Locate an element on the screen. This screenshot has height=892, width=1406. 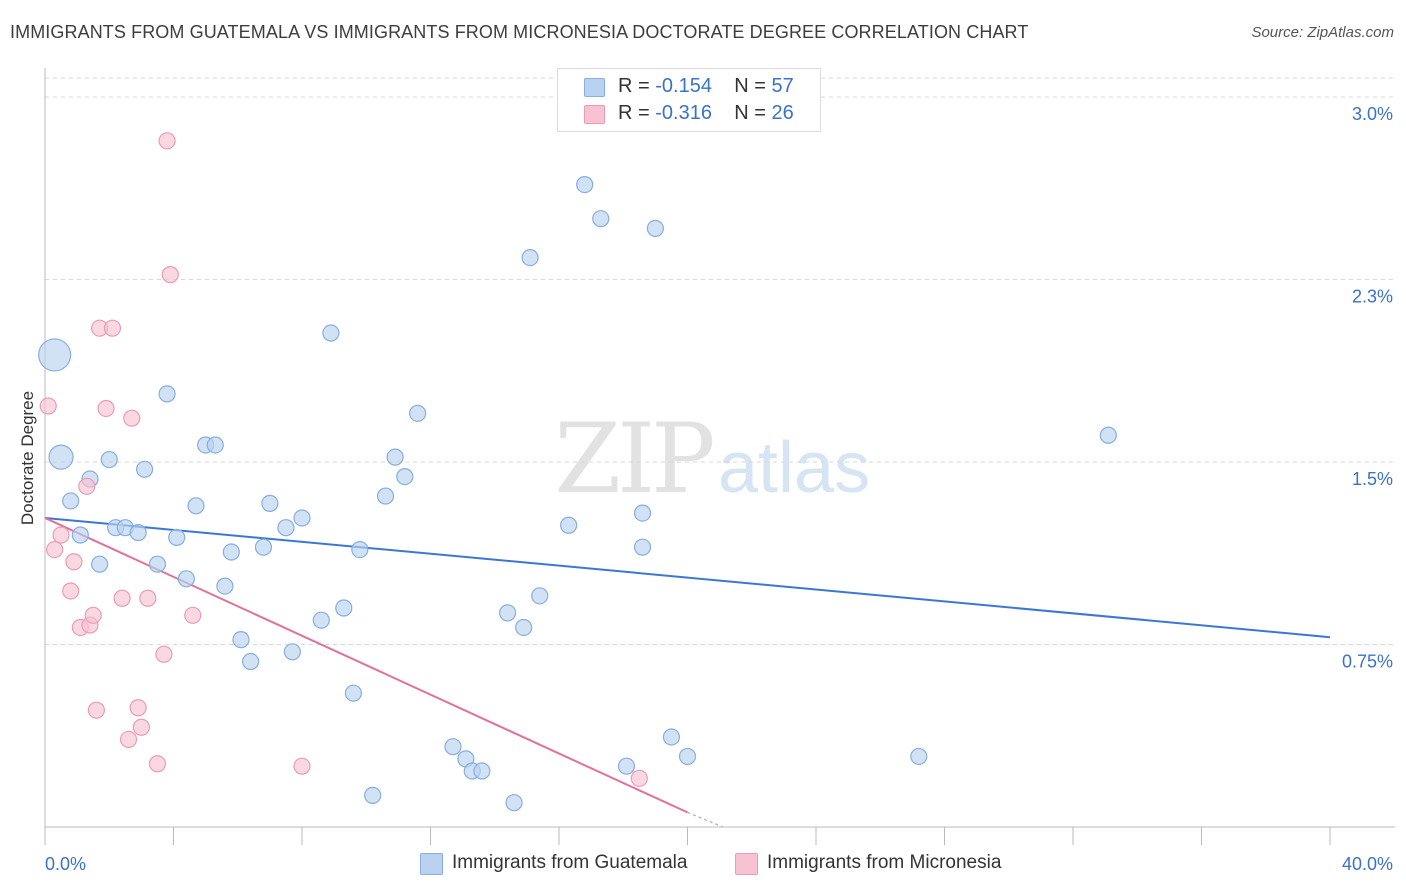
bottom-legend-swatch-pink is located at coordinates (746, 864).